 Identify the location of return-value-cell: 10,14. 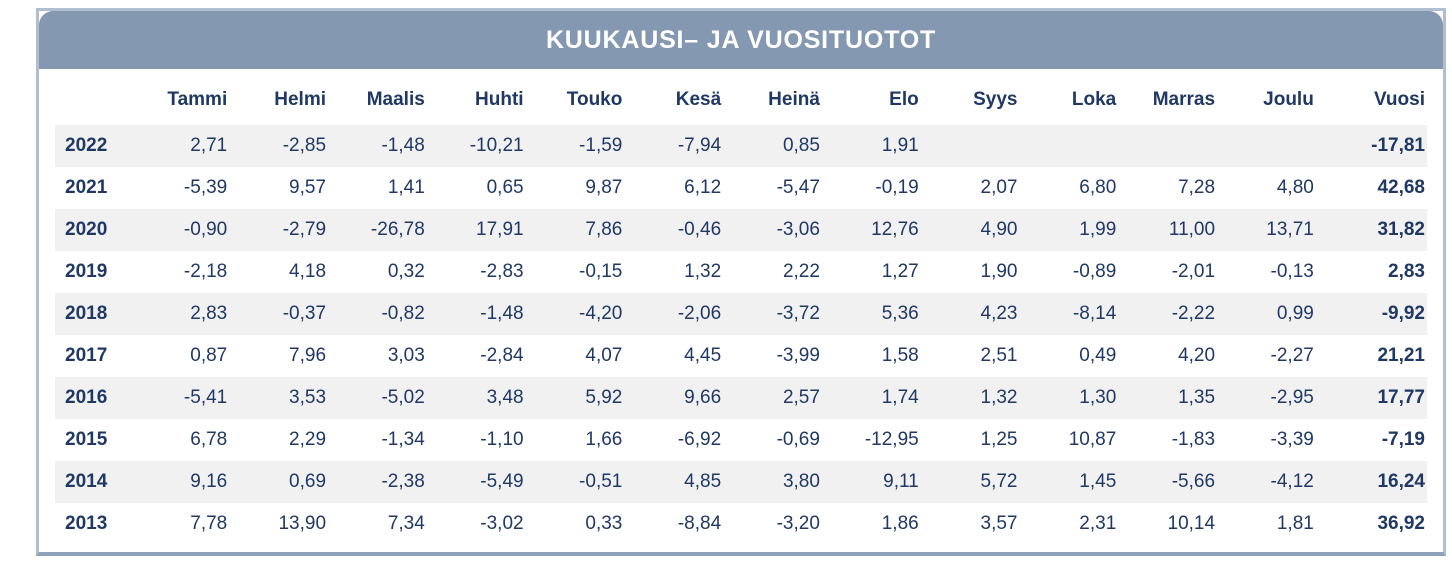
(1191, 523).